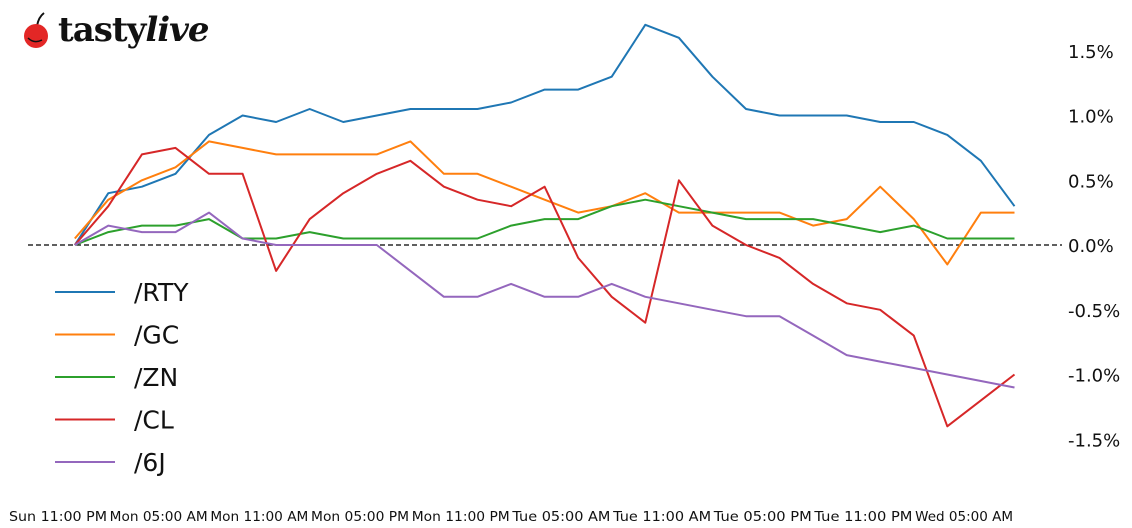  Describe the element at coordinates (1091, 117) in the screenshot. I see `y-tick-label: 1.0%` at that location.